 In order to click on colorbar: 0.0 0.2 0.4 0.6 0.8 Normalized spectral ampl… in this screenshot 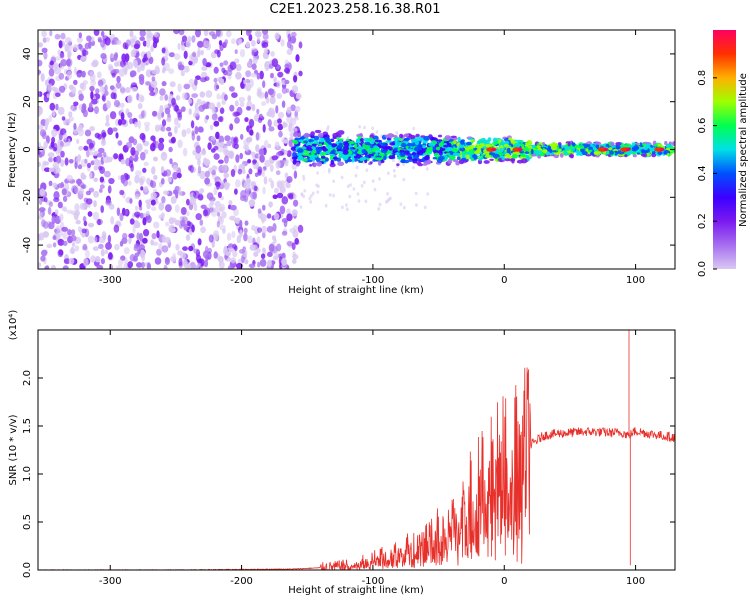, I will do `click(723, 153)`.